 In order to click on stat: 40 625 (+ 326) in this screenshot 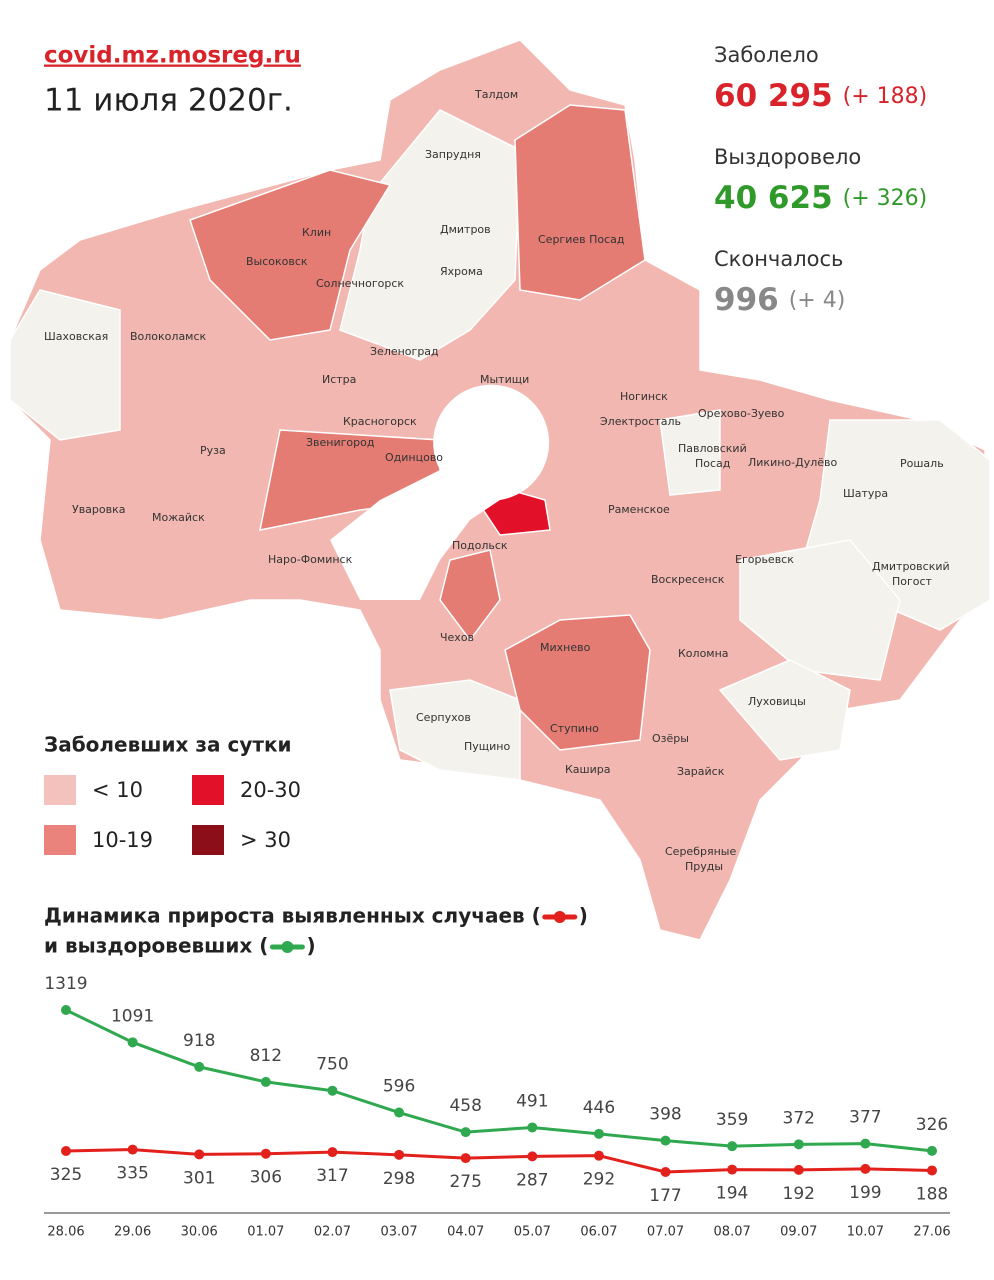, I will do `click(820, 198)`.